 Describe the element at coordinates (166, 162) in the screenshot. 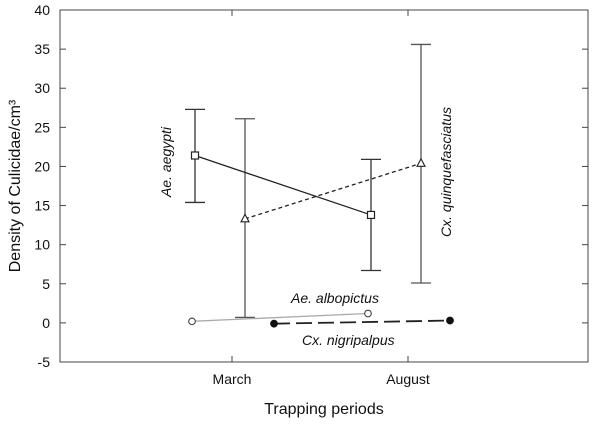

I see `series-label-ae-aegypti: Ae. aegypti` at that location.